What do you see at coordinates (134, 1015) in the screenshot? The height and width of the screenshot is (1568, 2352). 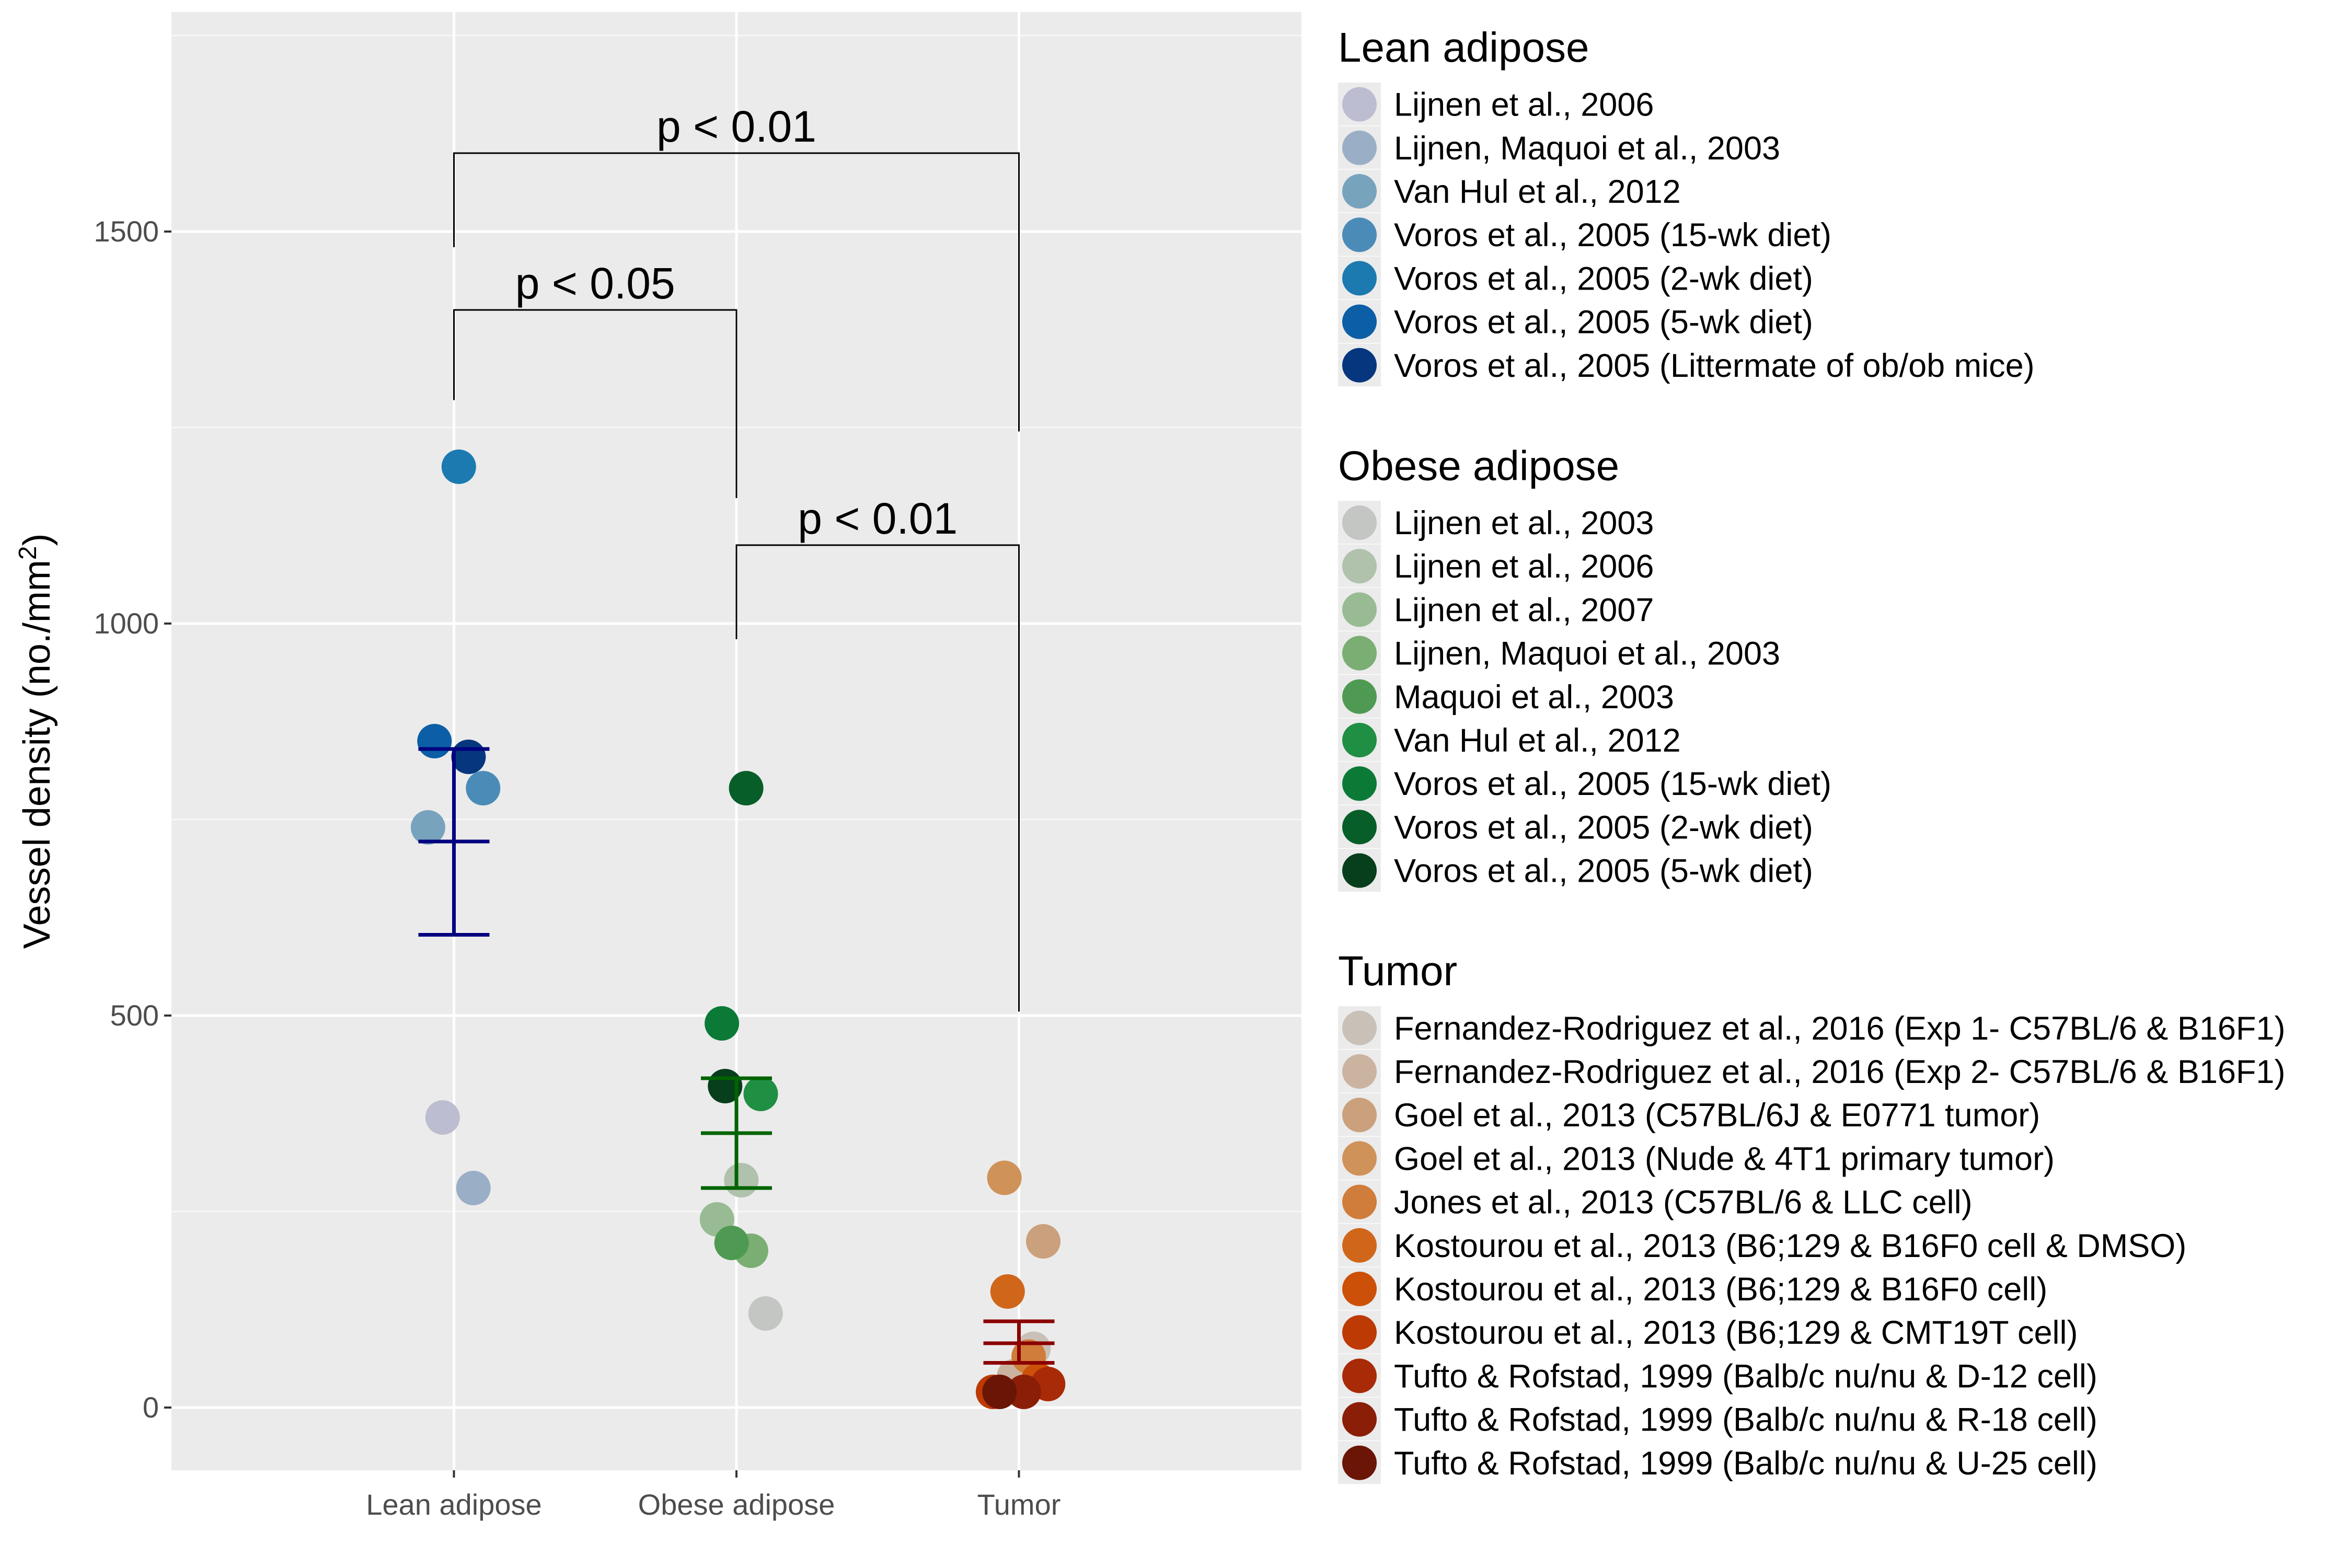 I see `y-tick-label: 500` at bounding box center [134, 1015].